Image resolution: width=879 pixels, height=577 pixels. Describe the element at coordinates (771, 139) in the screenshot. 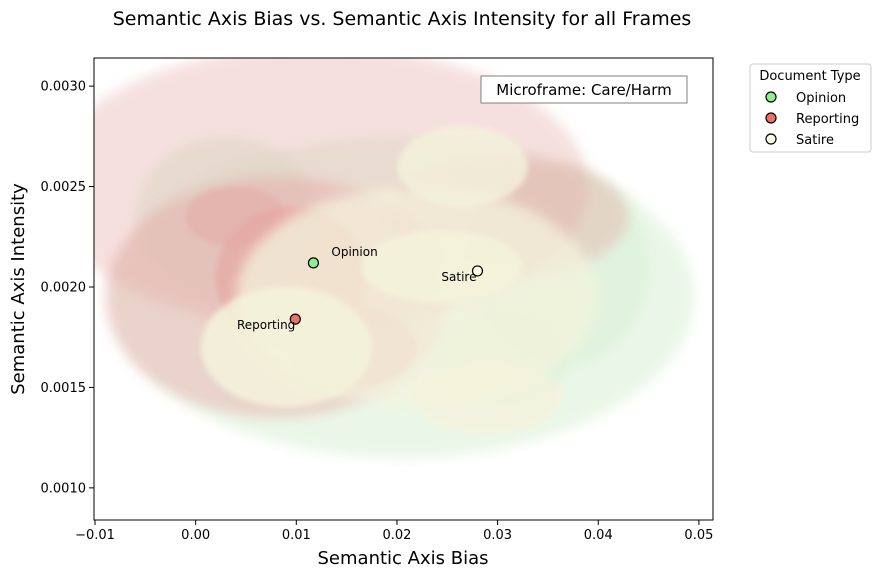

I see `legend-marker-satire` at that location.